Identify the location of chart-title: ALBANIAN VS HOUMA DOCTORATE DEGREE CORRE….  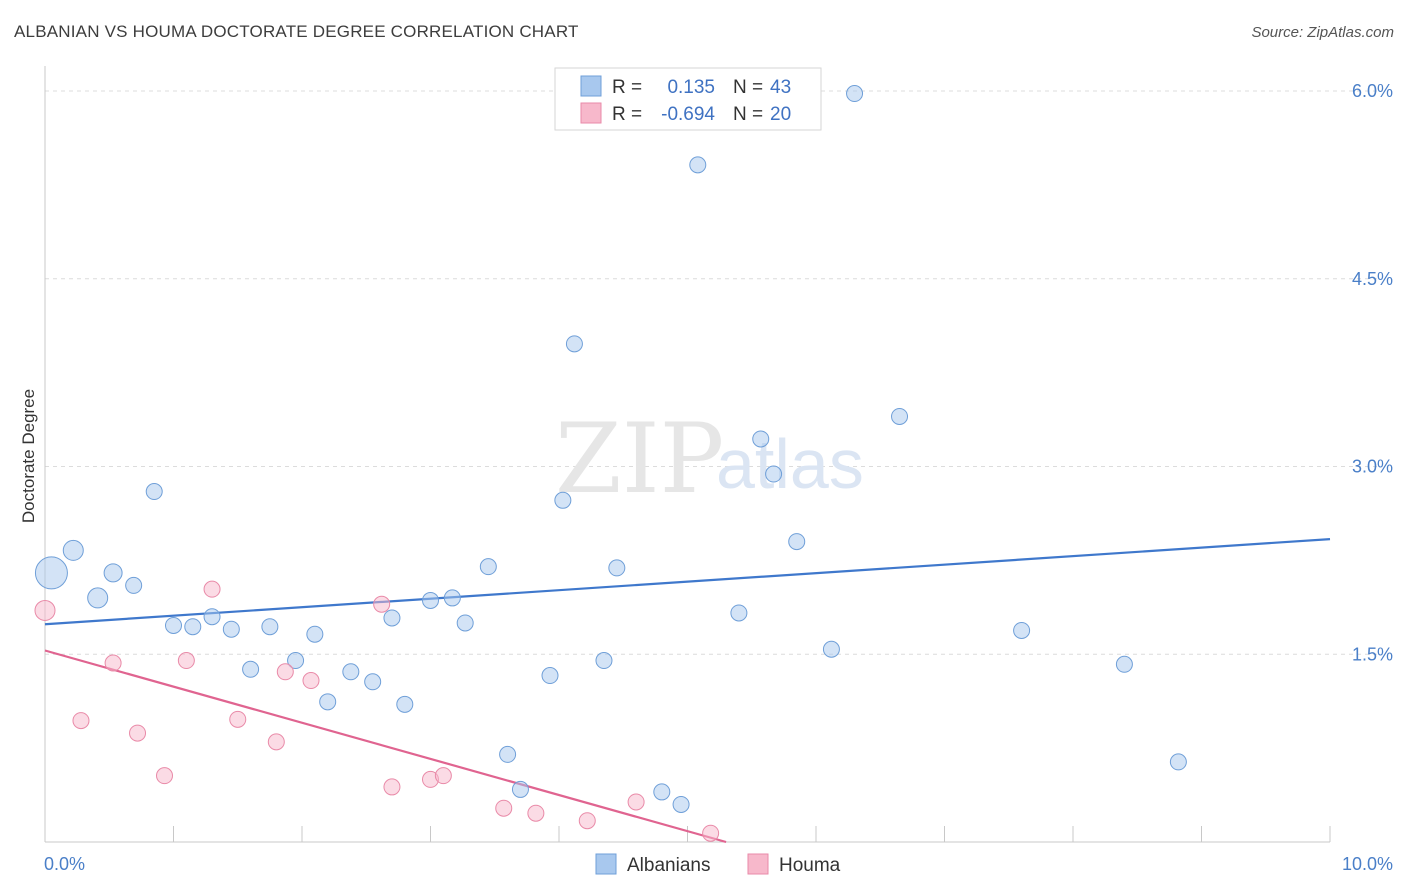
(296, 31).